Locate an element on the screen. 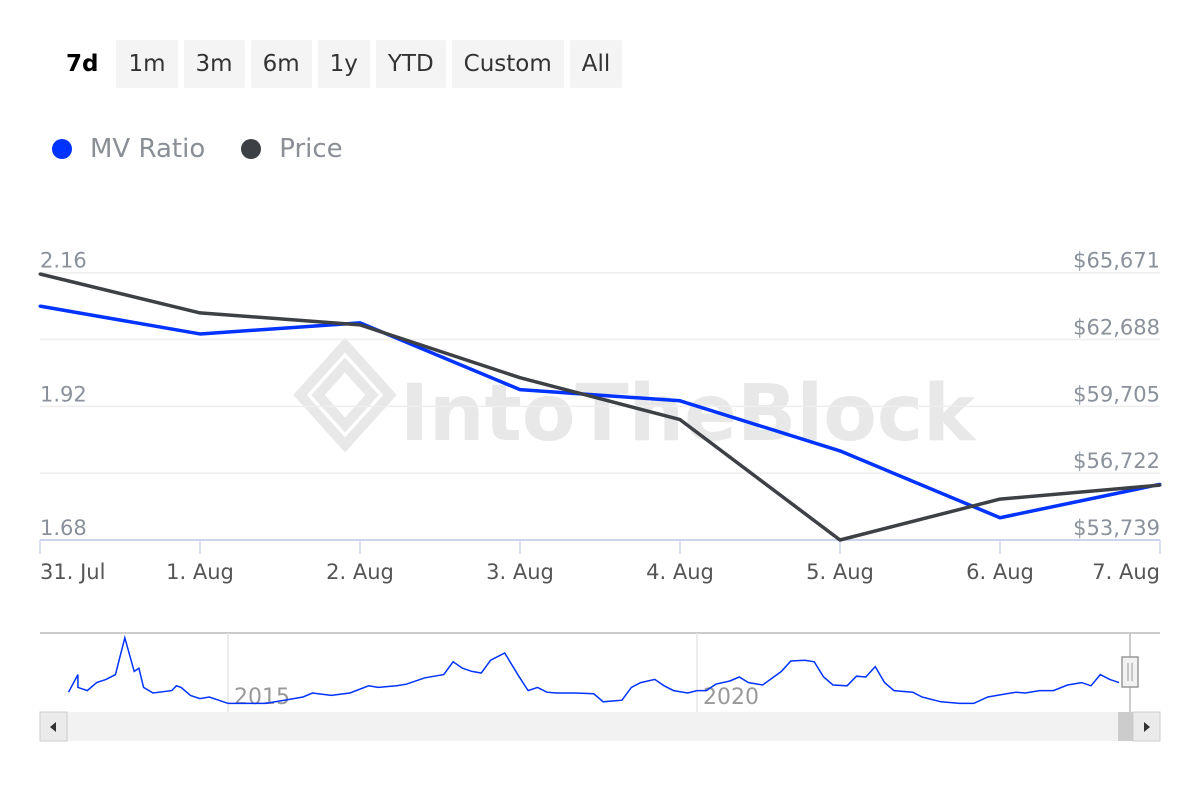  arrow-right-icon is located at coordinates (1147, 727).